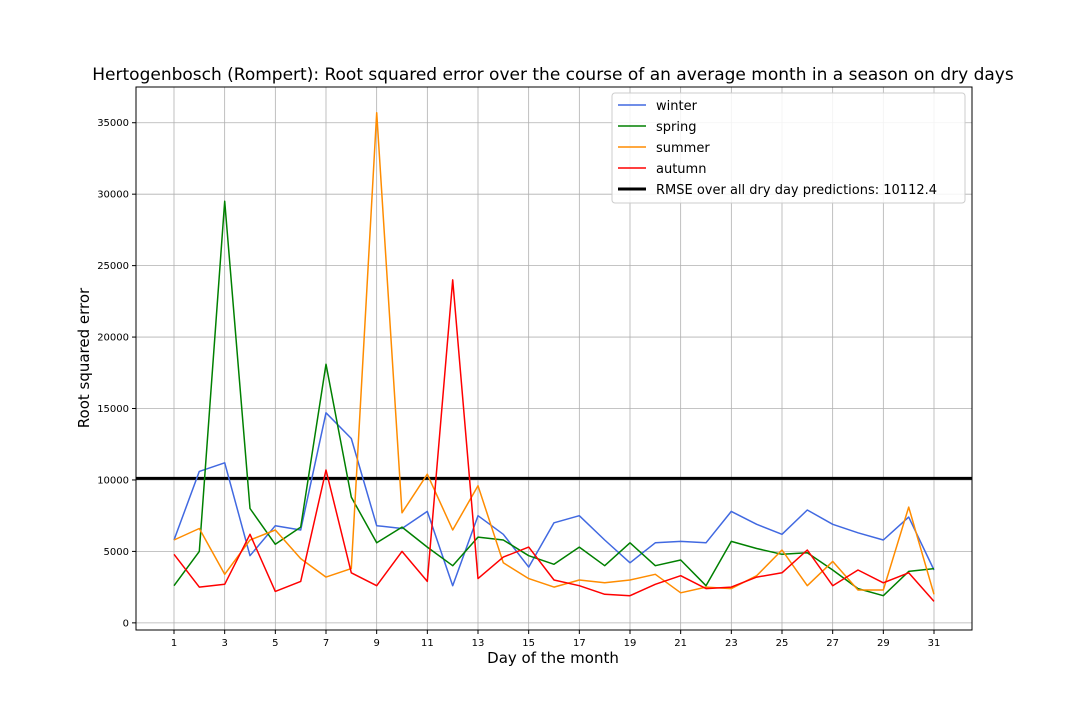  Describe the element at coordinates (528, 643) in the screenshot. I see `x-tick-label: 15` at that location.